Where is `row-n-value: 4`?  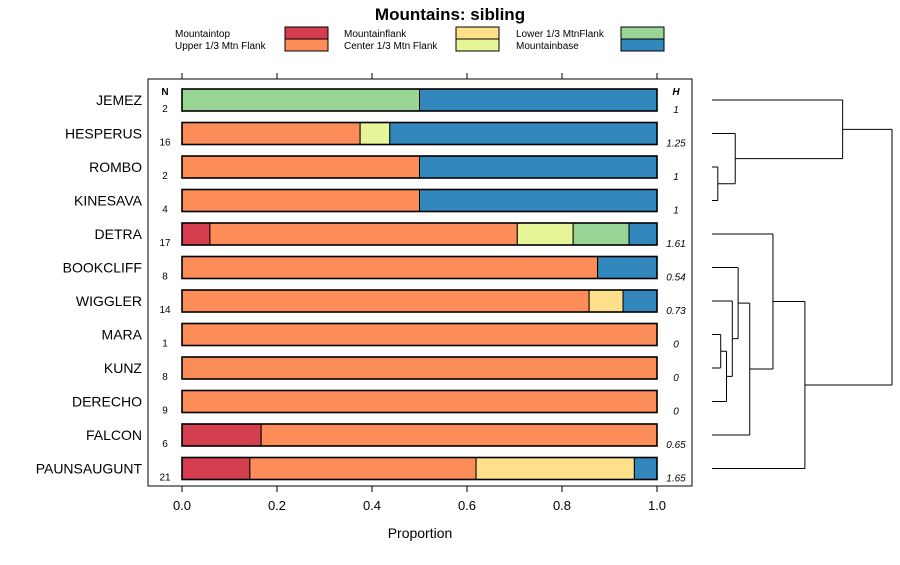
row-n-value: 4 is located at coordinates (165, 210).